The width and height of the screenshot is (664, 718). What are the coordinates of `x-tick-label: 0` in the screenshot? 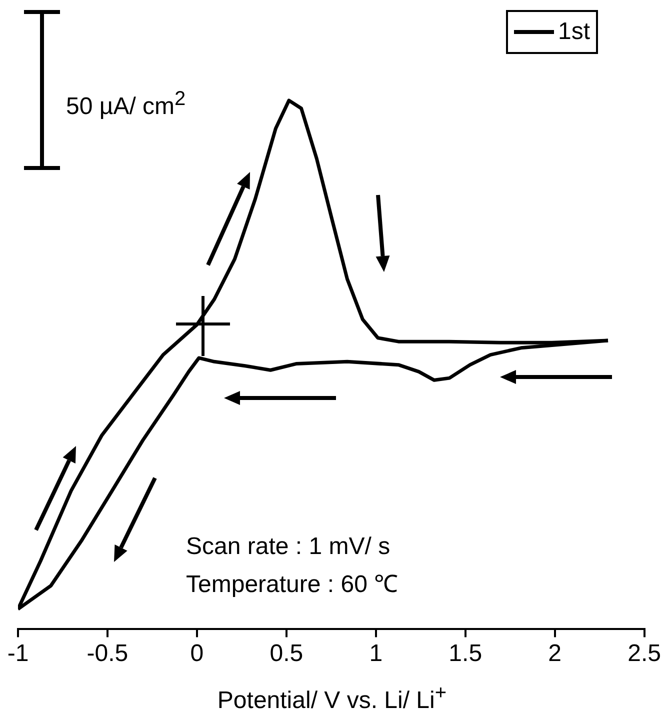 It's located at (197, 654).